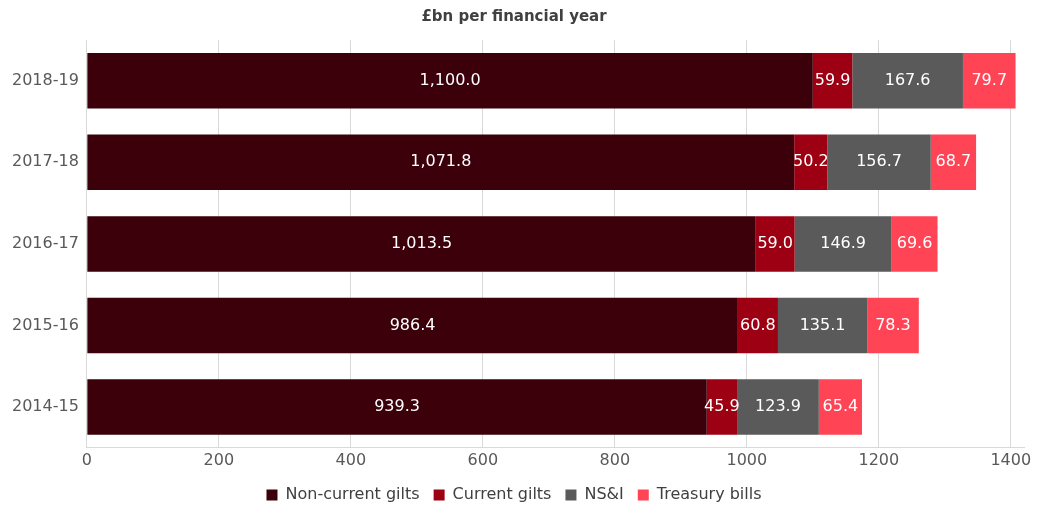 The height and width of the screenshot is (513, 1048). I want to click on data-label: 939.3, so click(397, 406).